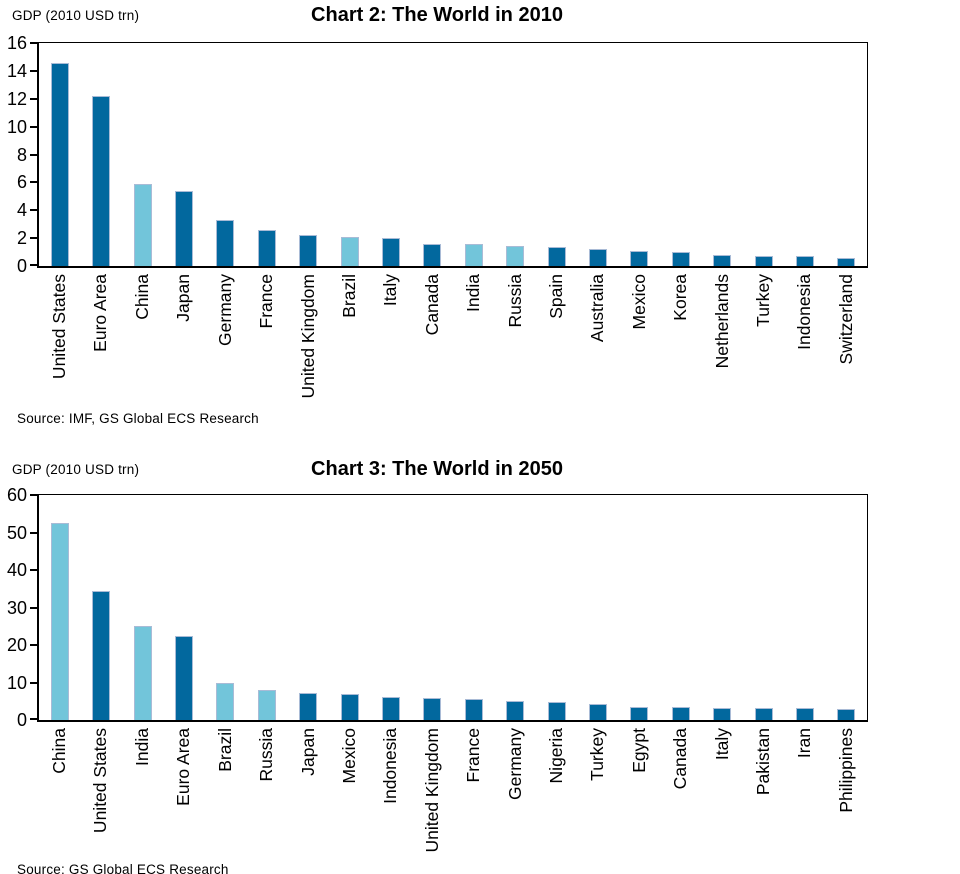  What do you see at coordinates (349, 793) in the screenshot?
I see `x-label-slot: Mexico` at bounding box center [349, 793].